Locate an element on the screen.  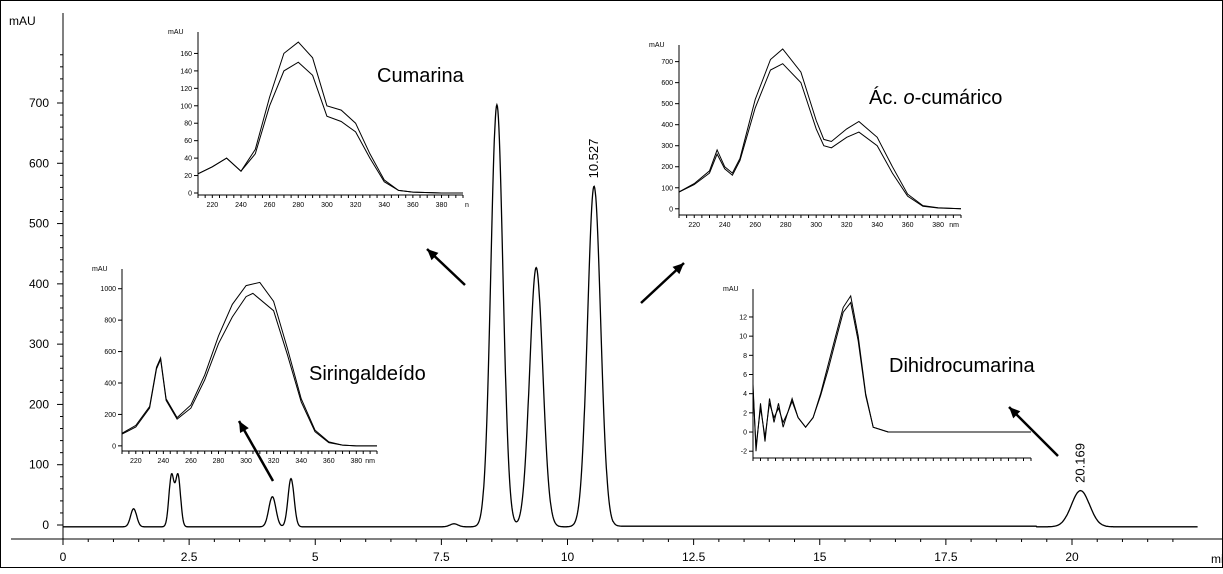
cumarina-spectrum-y-tick-label: 120 is located at coordinates (186, 89).